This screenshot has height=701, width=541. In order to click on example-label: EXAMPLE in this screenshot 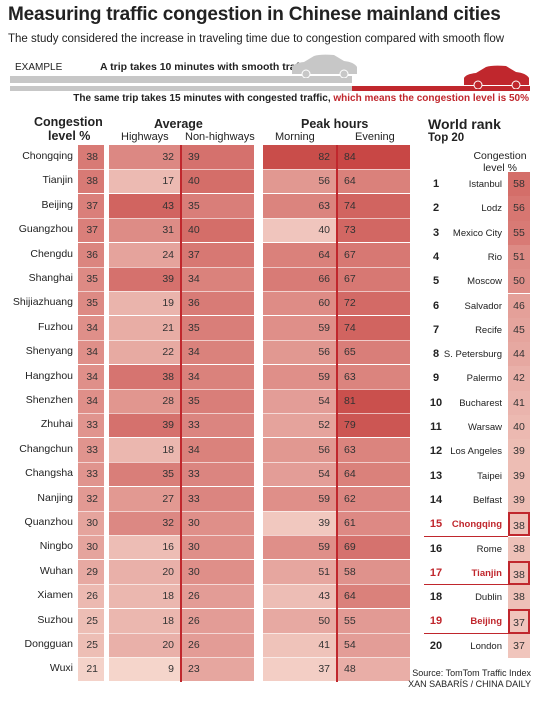, I will do `click(39, 67)`.